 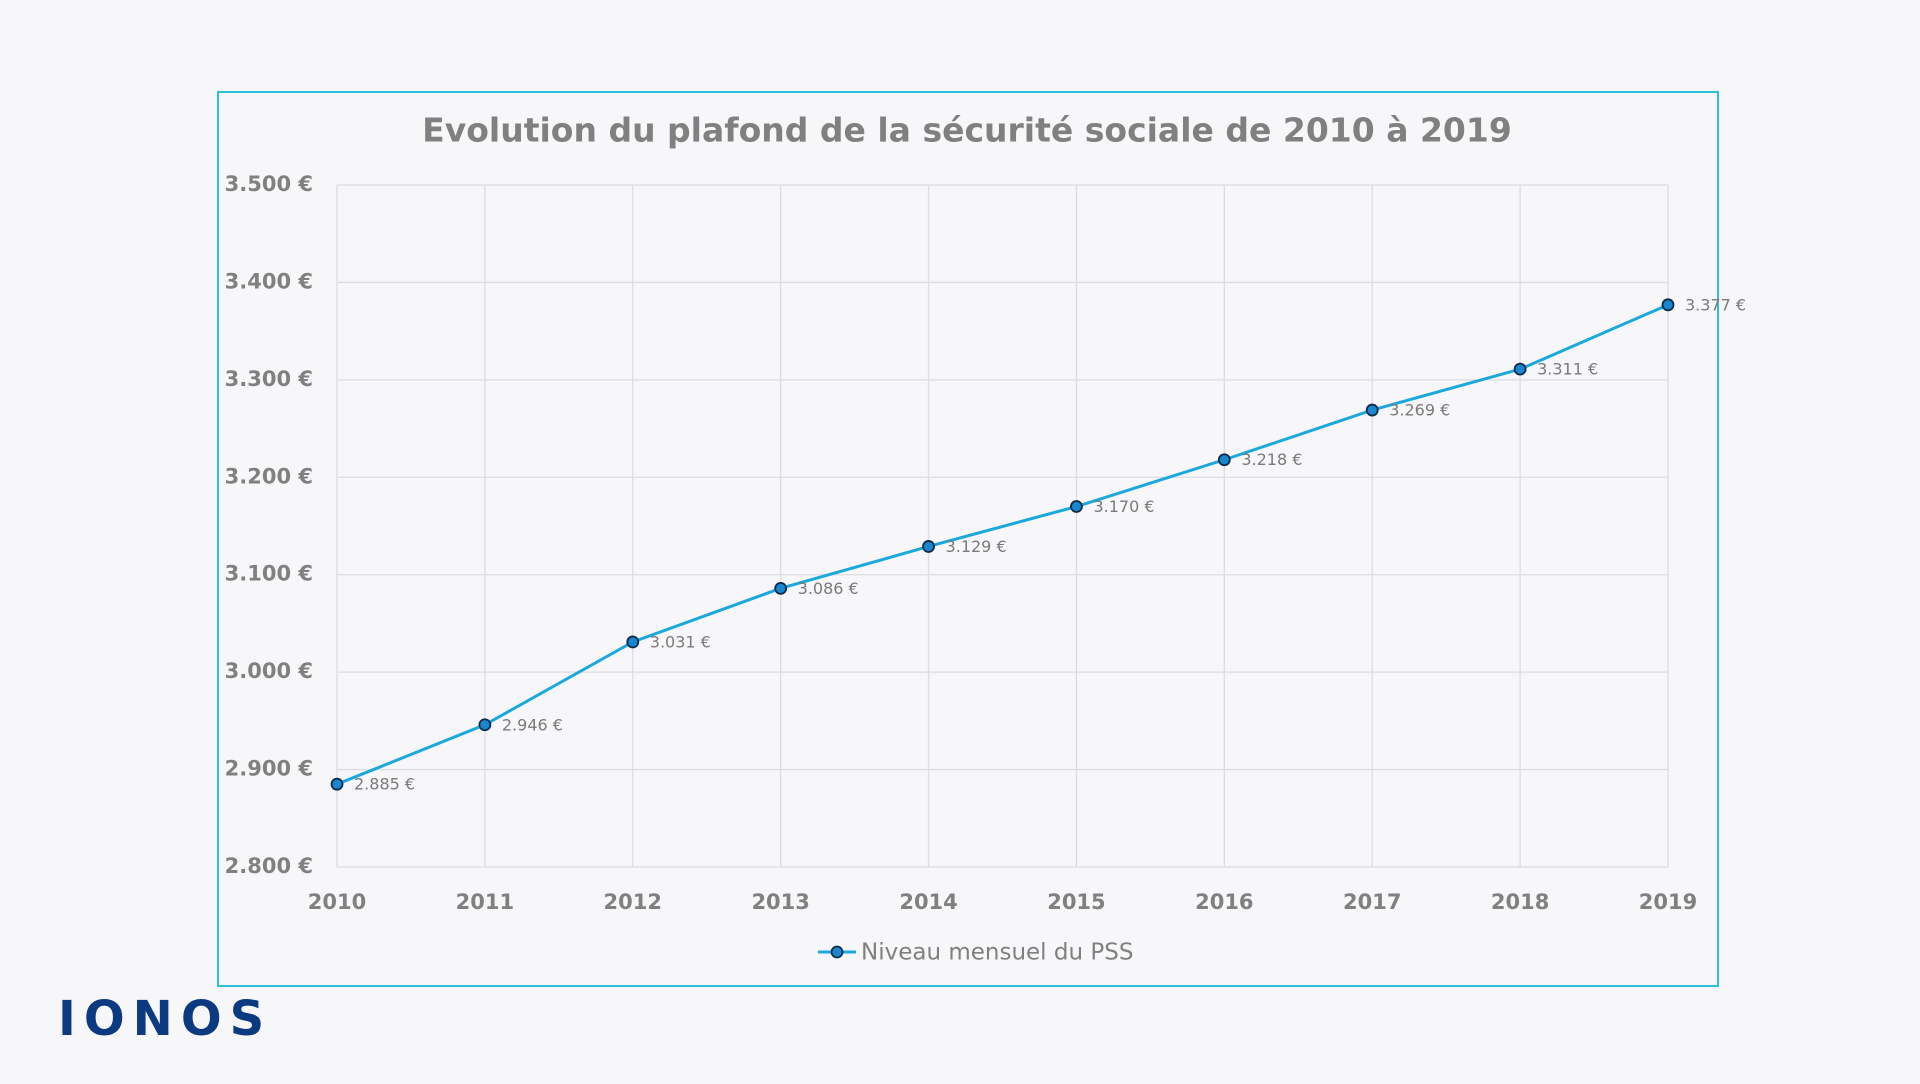 What do you see at coordinates (1567, 369) in the screenshot?
I see `value-label: 3.311 €` at bounding box center [1567, 369].